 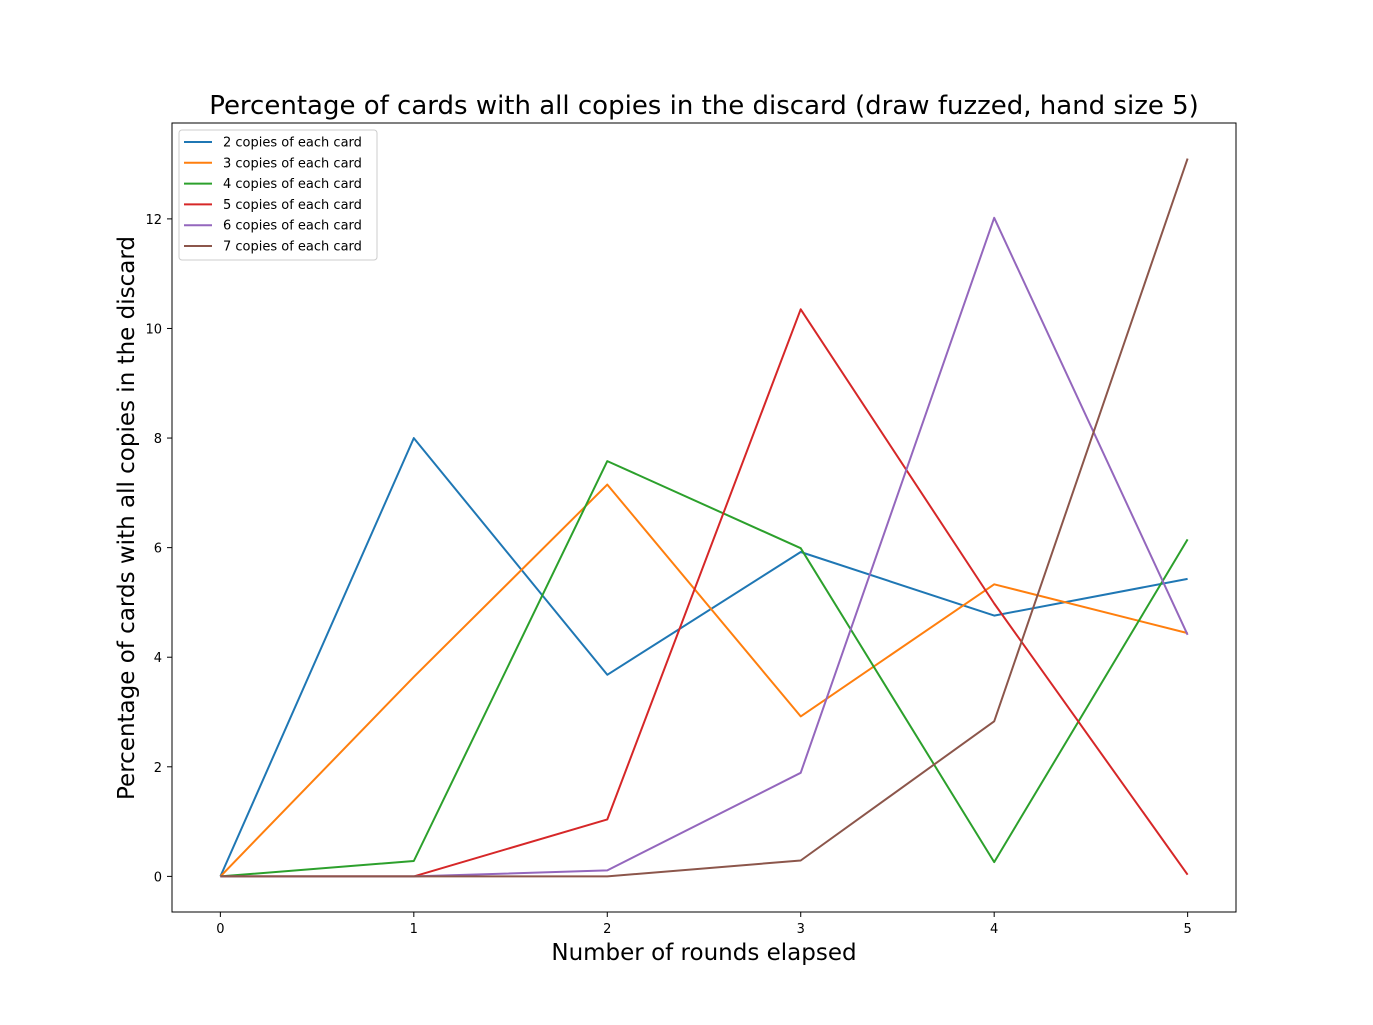 I want to click on legend-frame, so click(x=278, y=195).